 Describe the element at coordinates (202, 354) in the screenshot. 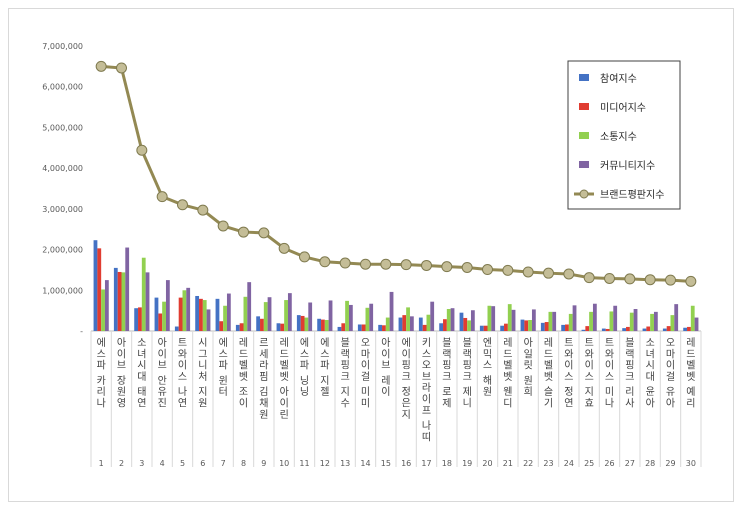

I see `category-label-char: 그` at that location.